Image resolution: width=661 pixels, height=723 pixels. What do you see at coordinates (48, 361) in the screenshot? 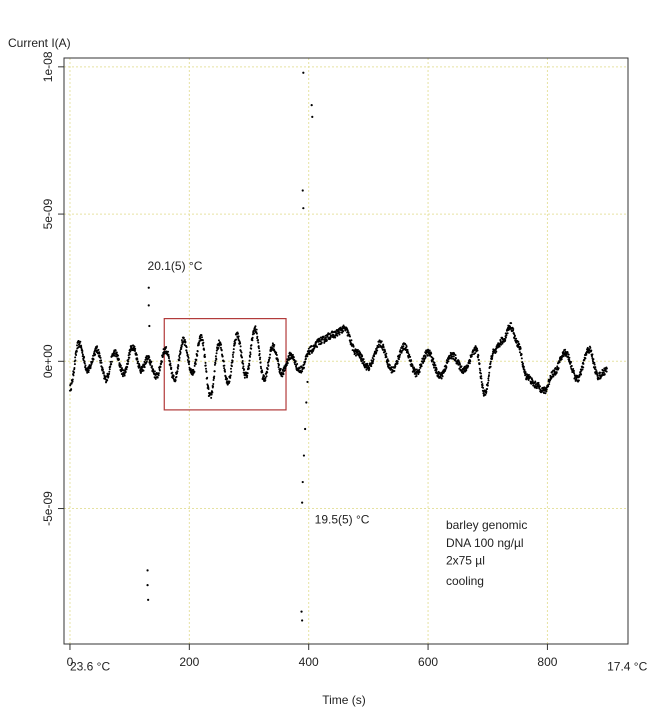
I see `y-tick-label: 0e+00` at bounding box center [48, 361].